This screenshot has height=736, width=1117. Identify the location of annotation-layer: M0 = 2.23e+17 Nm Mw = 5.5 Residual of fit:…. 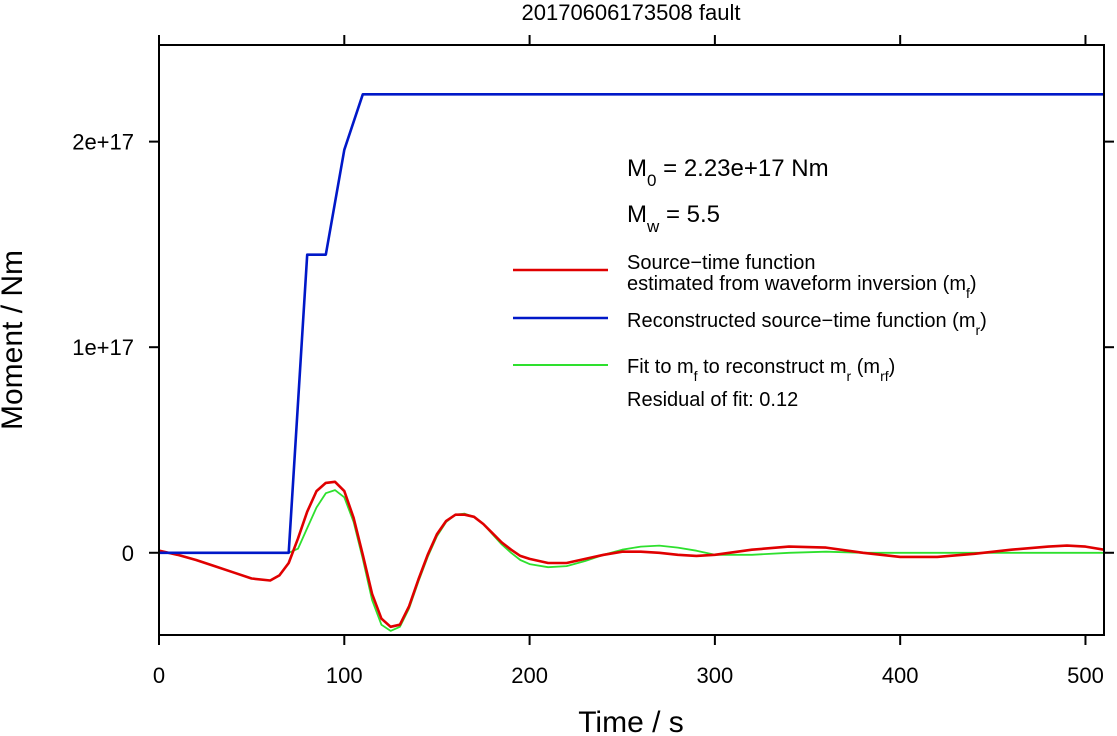
(728, 283).